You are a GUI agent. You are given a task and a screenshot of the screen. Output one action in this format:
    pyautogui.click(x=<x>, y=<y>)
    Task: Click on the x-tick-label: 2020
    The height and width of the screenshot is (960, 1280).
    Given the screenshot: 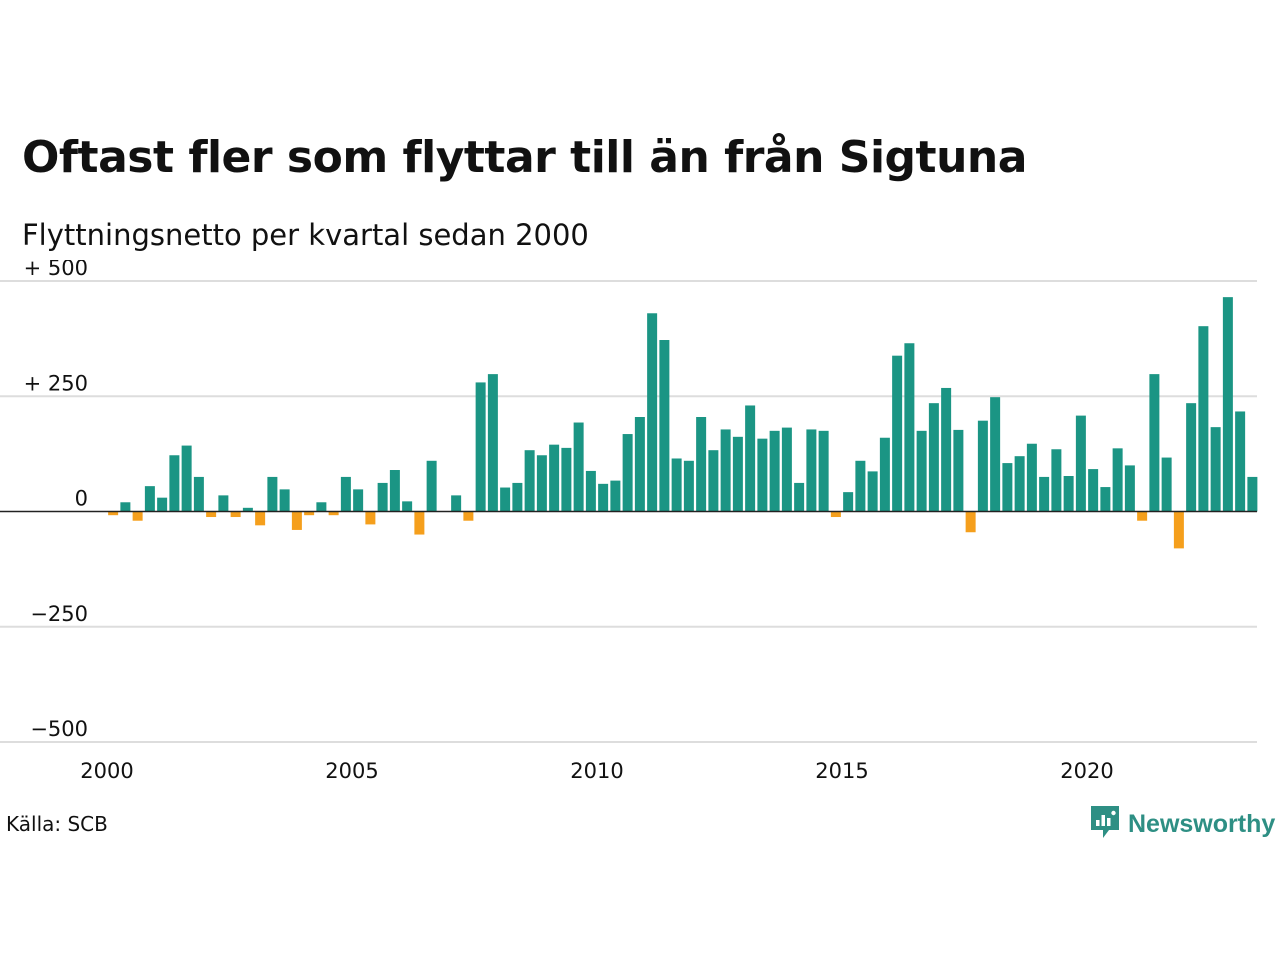 What is the action you would take?
    pyautogui.click(x=1086, y=771)
    